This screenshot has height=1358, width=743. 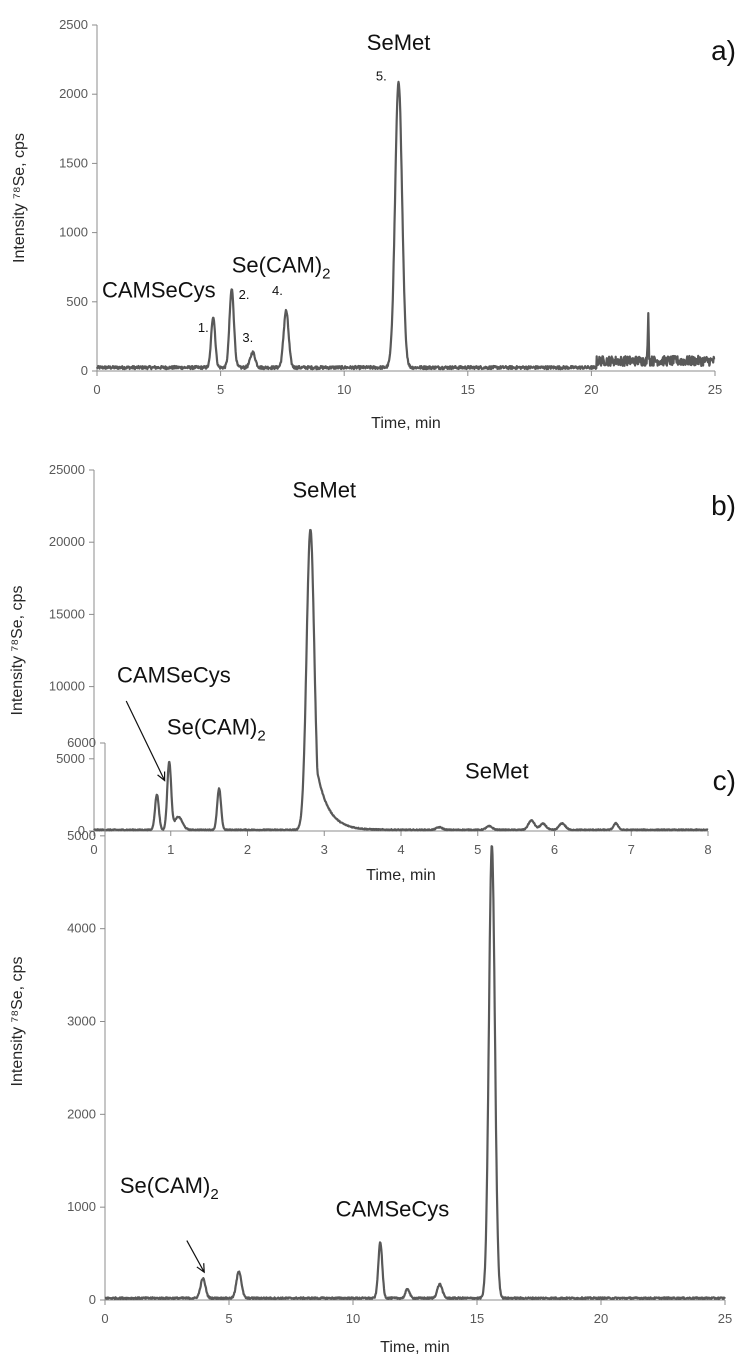 I want to click on peak-number-label: 4., so click(x=277, y=290).